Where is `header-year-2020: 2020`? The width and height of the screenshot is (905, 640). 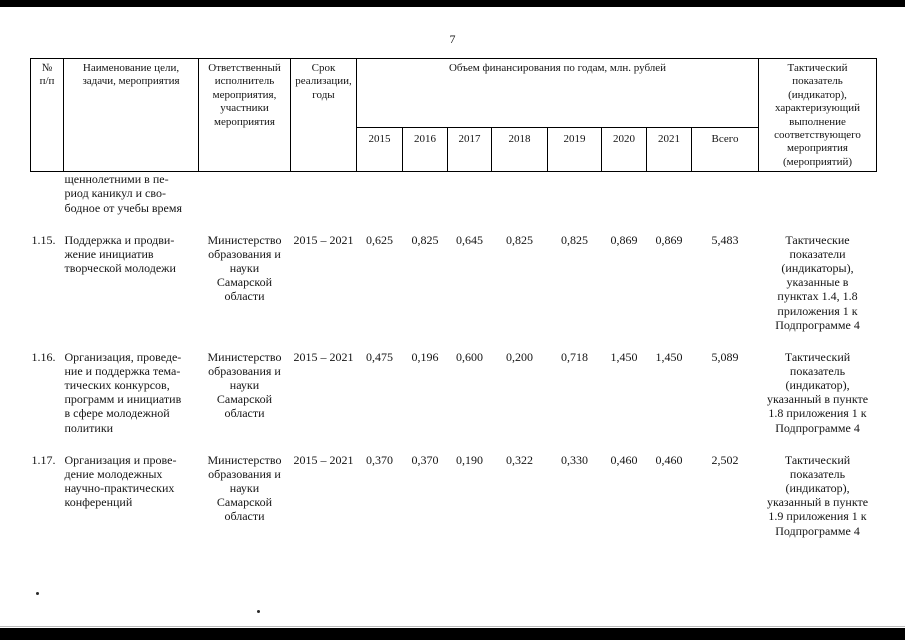
header-year-2020: 2020 is located at coordinates (624, 150).